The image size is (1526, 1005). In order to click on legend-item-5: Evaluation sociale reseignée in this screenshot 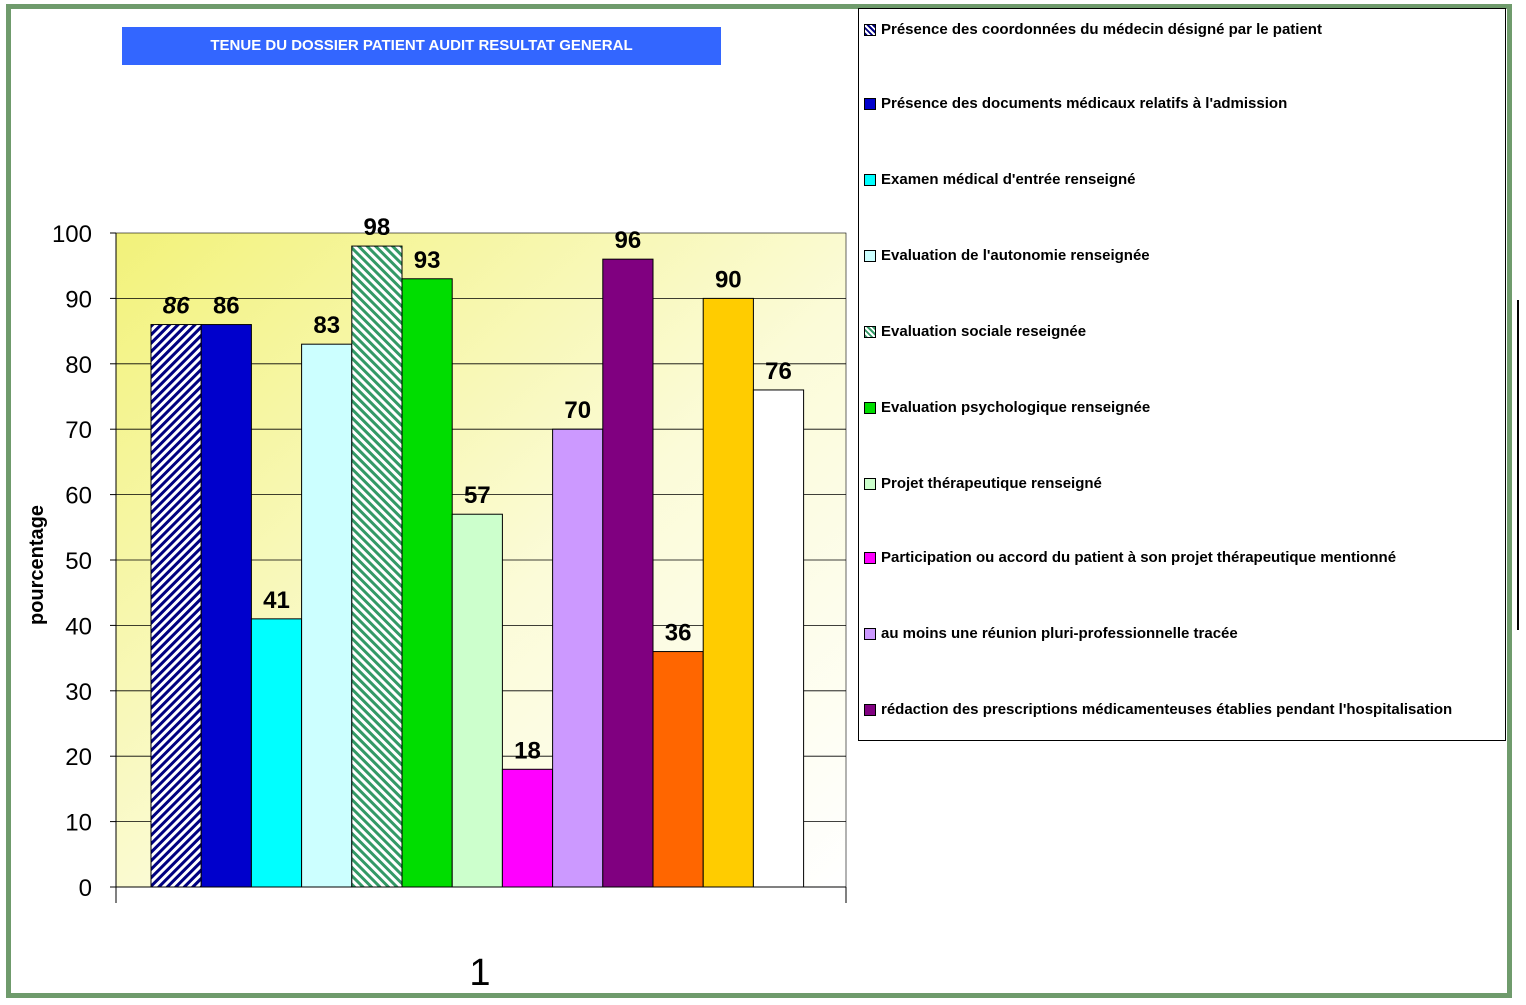, I will do `click(975, 332)`.